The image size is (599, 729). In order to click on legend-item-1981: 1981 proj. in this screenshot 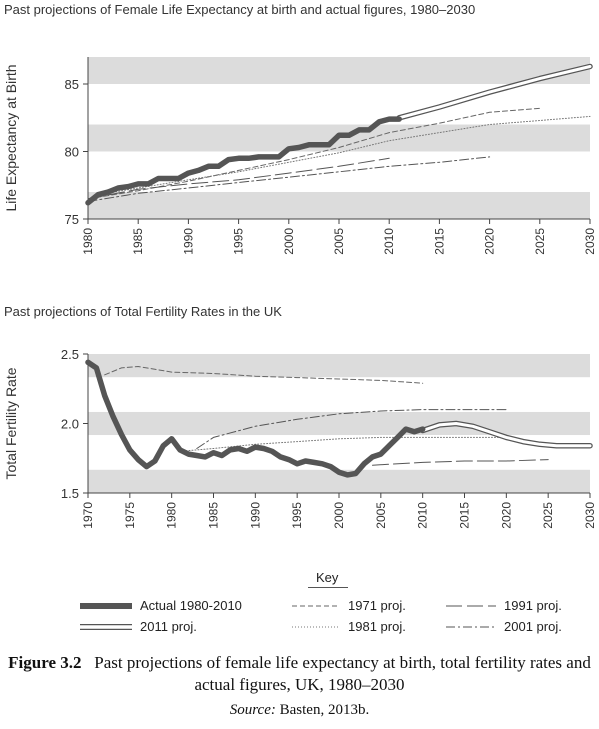, I will do `click(349, 626)`.